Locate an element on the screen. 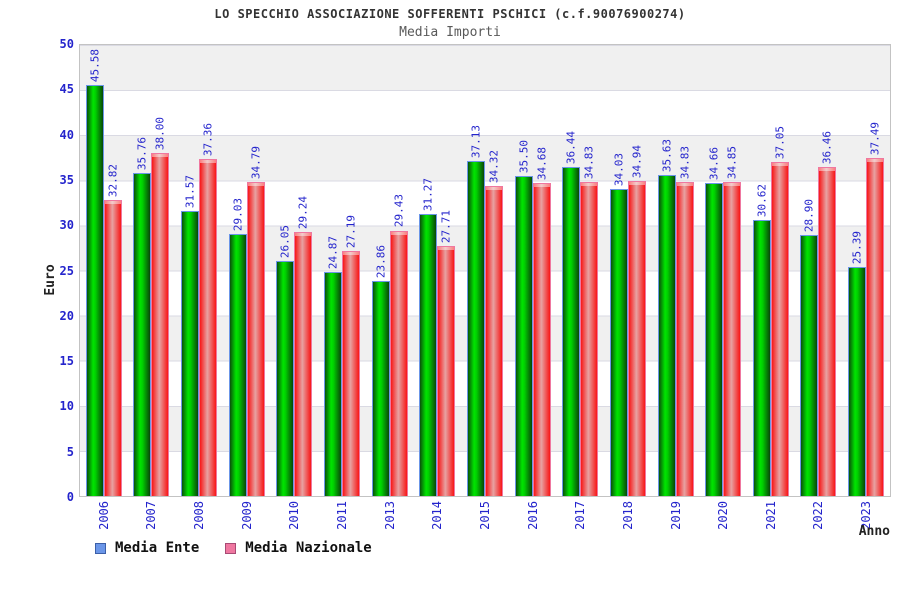 The image size is (900, 600). media-ente-bar-2018: 34.03 is located at coordinates (618, 324).